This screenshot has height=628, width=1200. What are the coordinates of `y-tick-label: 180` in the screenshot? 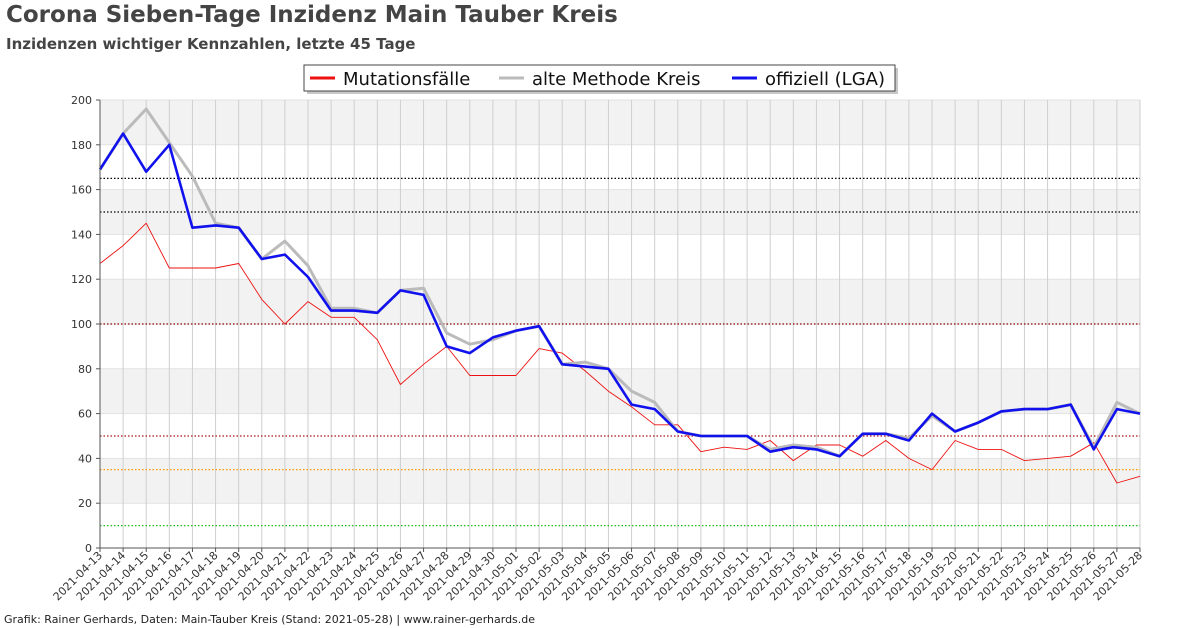 It's located at (81, 145).